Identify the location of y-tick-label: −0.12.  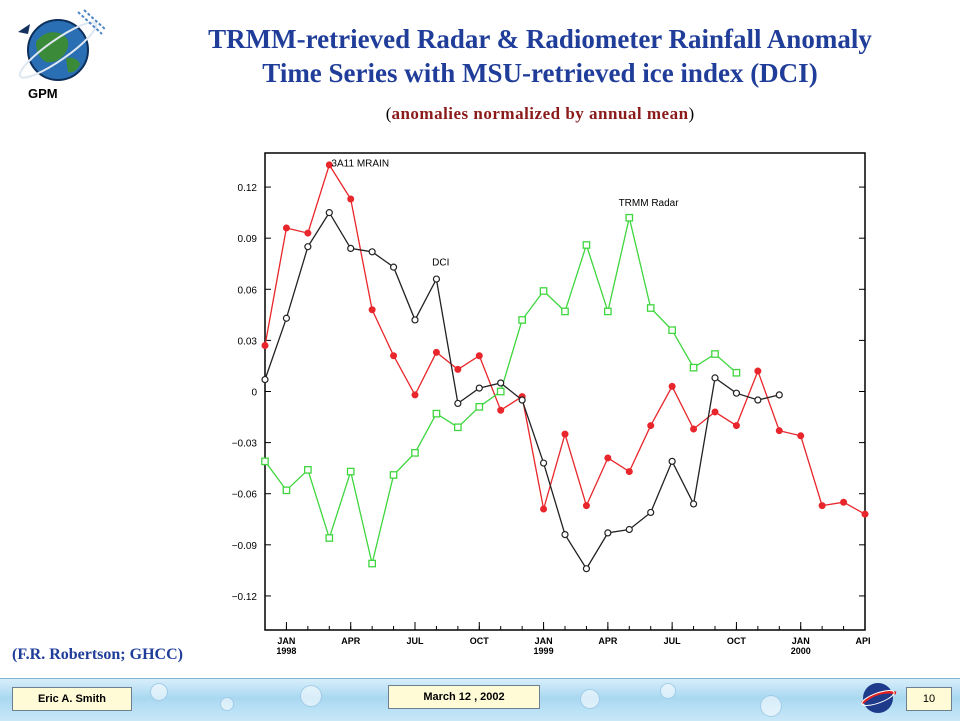
(245, 597).